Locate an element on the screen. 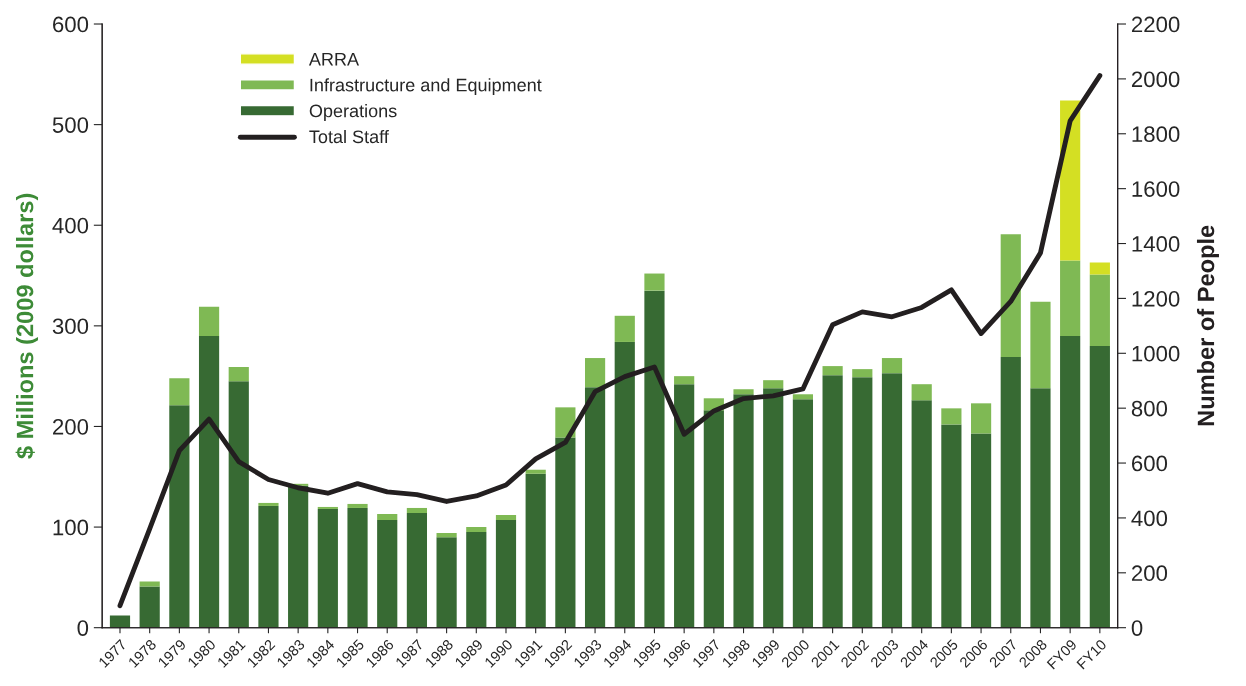 Image resolution: width=1246 pixels, height=686 pixels. y2-tick-label: 2000 is located at coordinates (1155, 79).